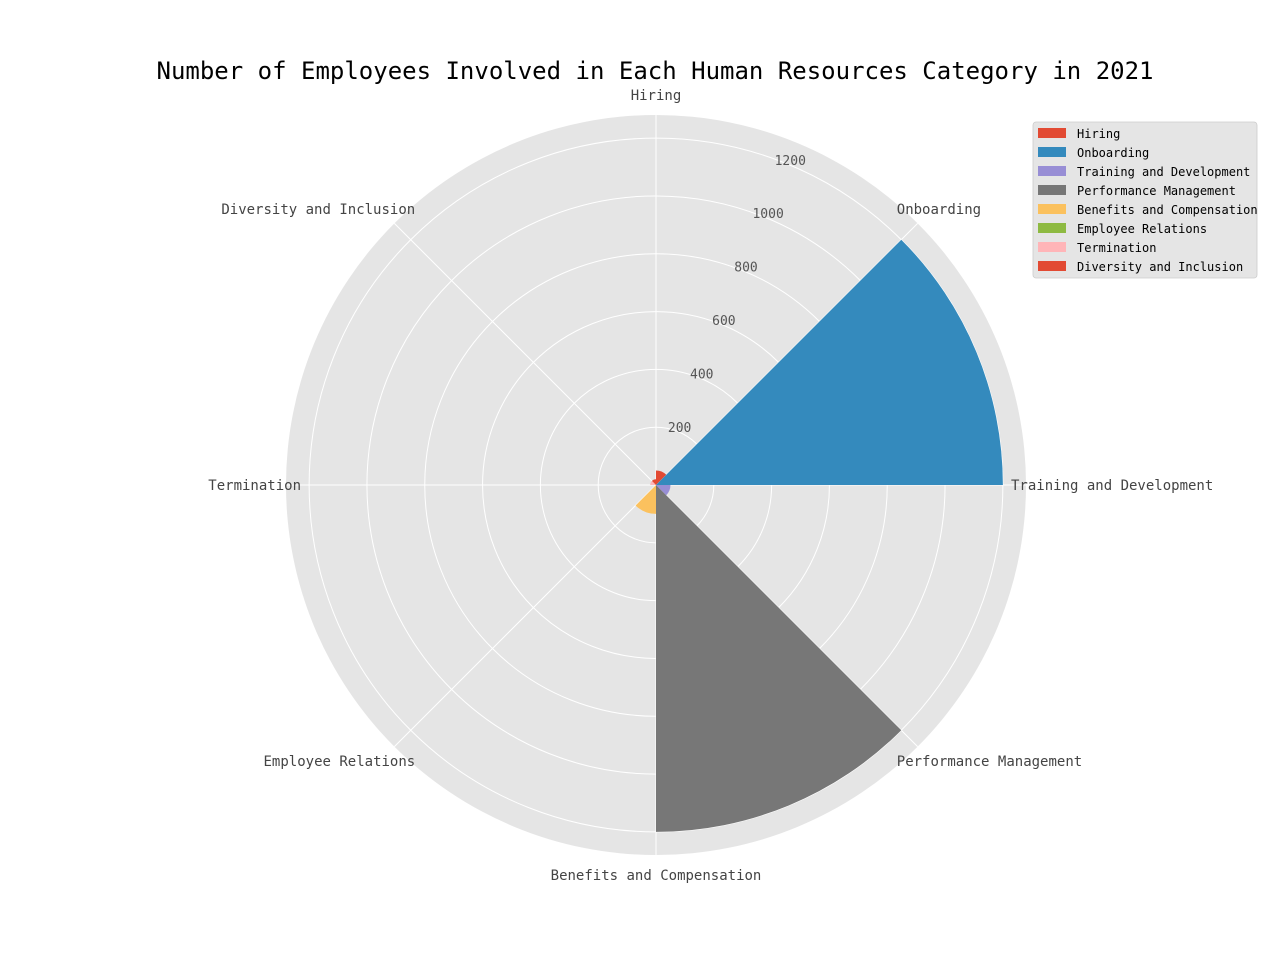 Image resolution: width=1280 pixels, height=960 pixels. I want to click on bar-onboarding, so click(829, 362).